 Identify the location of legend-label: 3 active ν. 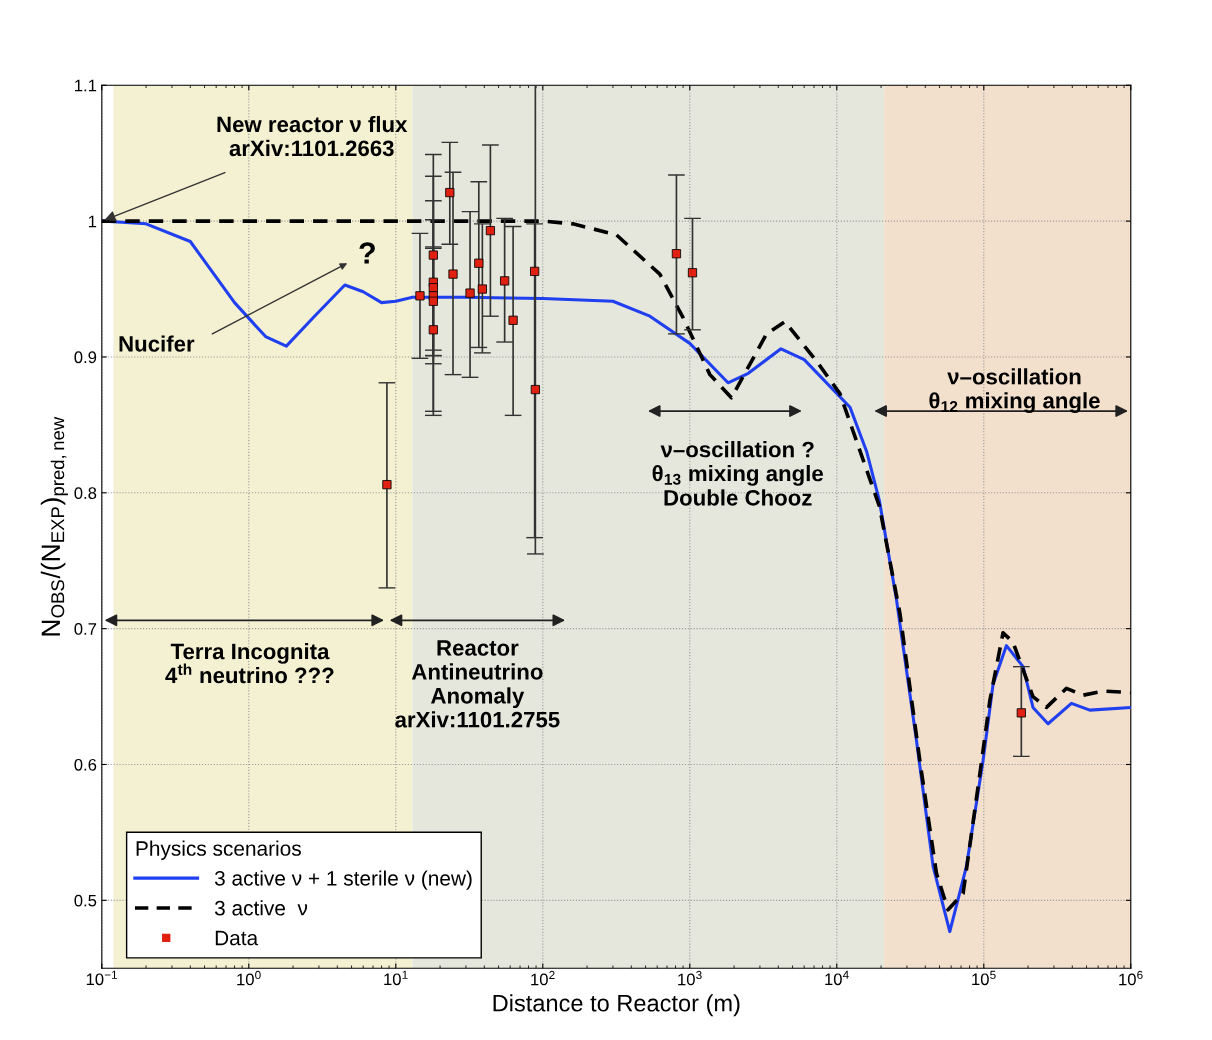
(261, 908).